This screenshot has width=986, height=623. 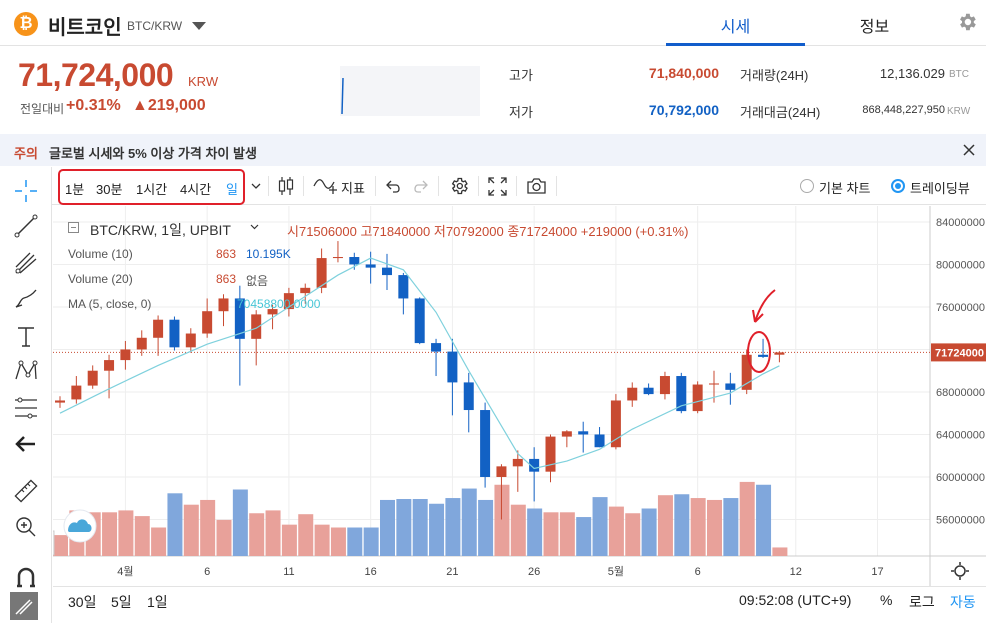 I want to click on price-tick-label: 80000000, so click(x=960, y=265).